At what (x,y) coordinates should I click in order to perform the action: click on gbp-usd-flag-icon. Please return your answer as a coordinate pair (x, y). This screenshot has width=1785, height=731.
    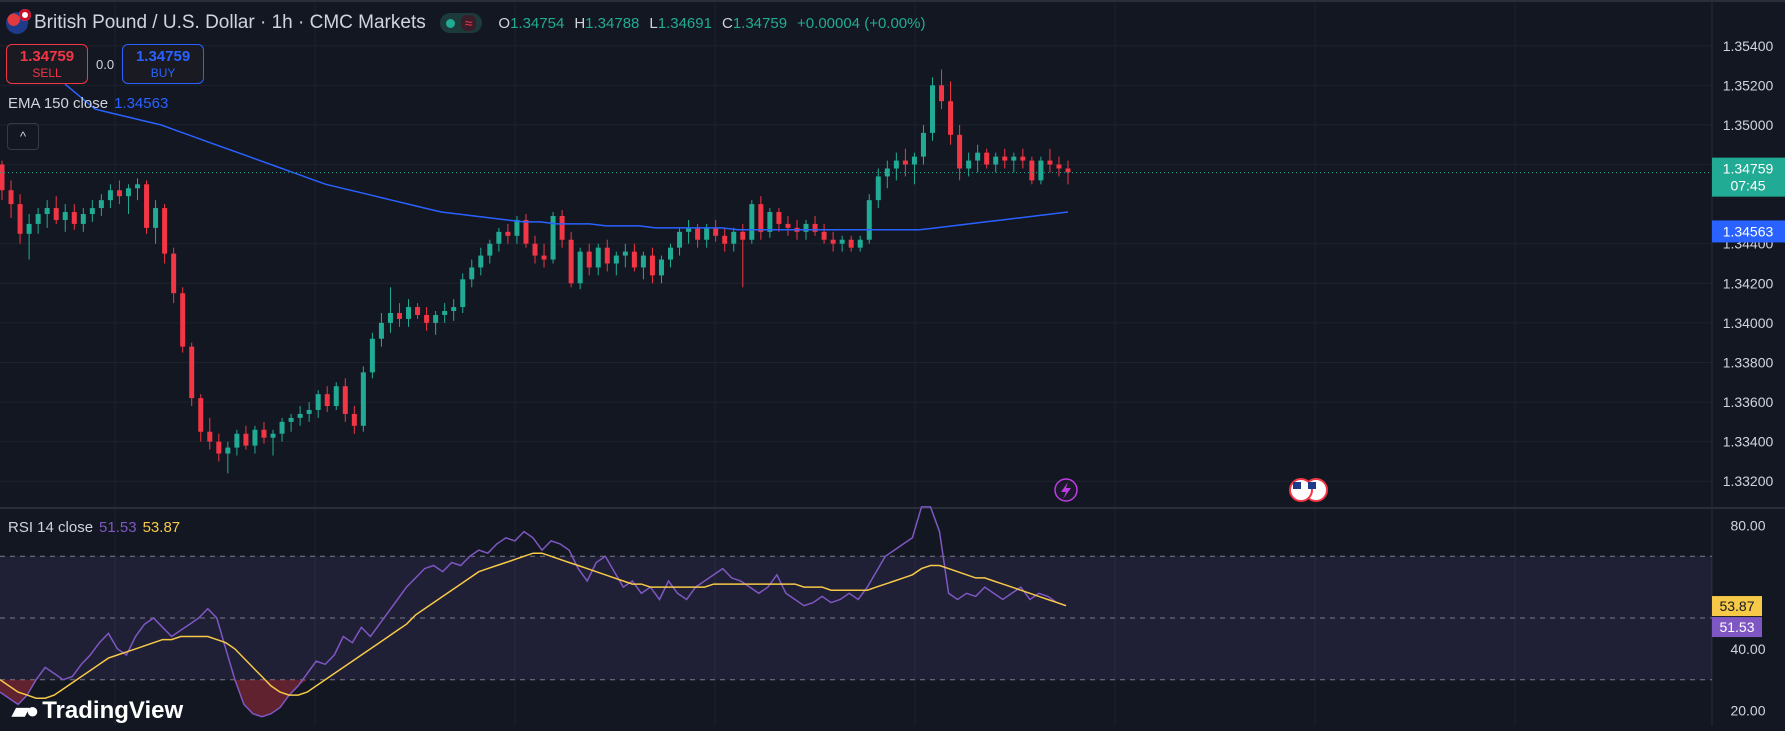
    Looking at the image, I should click on (18, 21).